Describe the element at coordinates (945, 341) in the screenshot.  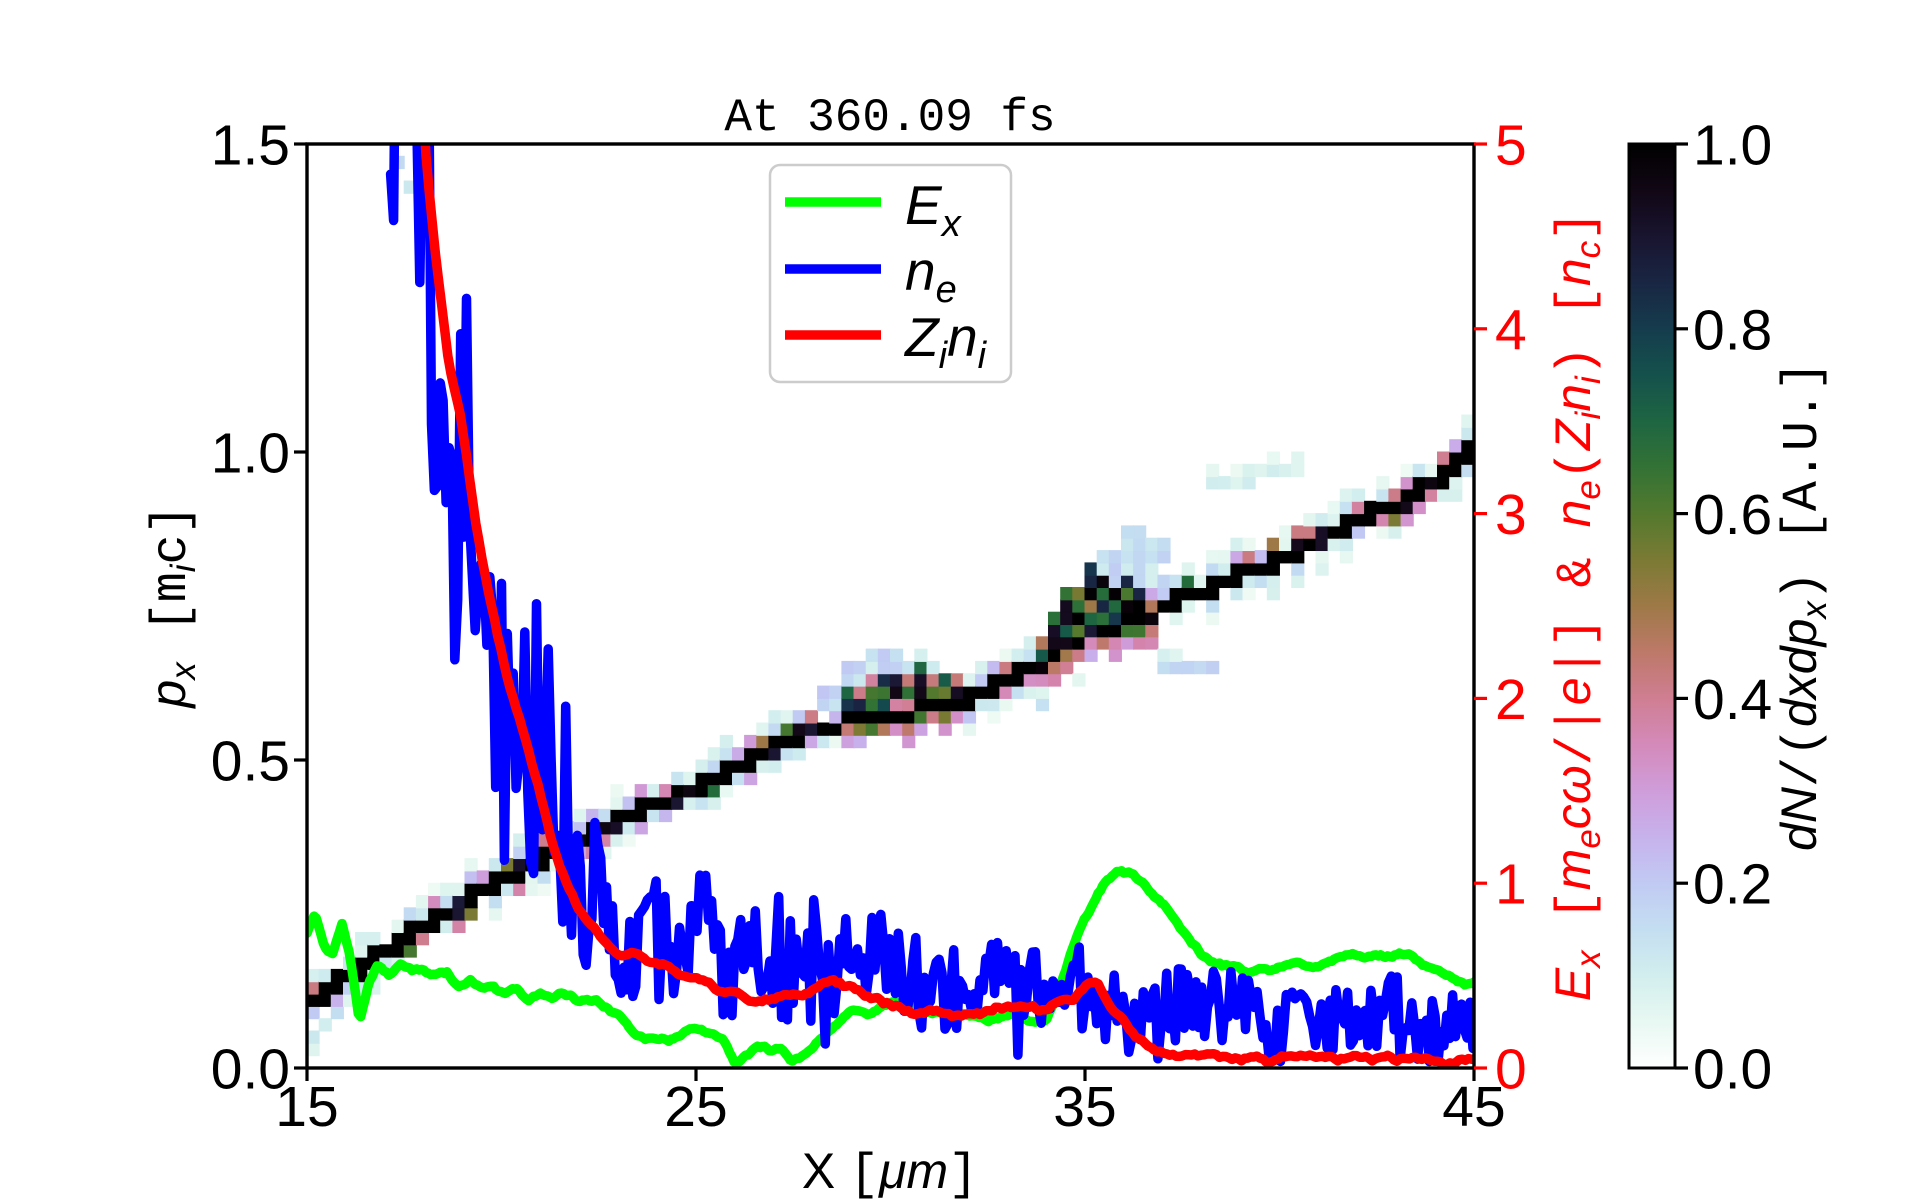
I see `svg-text: Zini` at that location.